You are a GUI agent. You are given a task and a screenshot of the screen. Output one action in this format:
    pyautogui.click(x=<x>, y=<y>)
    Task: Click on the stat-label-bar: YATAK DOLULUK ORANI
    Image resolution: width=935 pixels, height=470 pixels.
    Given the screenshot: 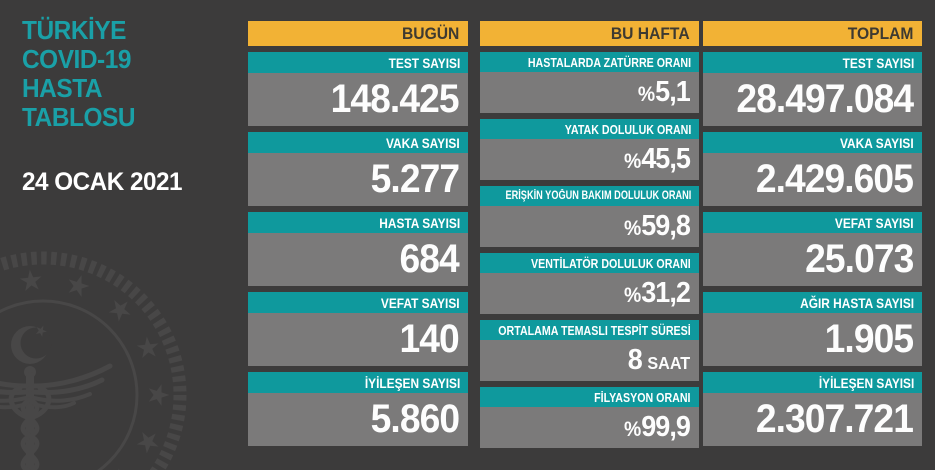 What is the action you would take?
    pyautogui.click(x=589, y=129)
    